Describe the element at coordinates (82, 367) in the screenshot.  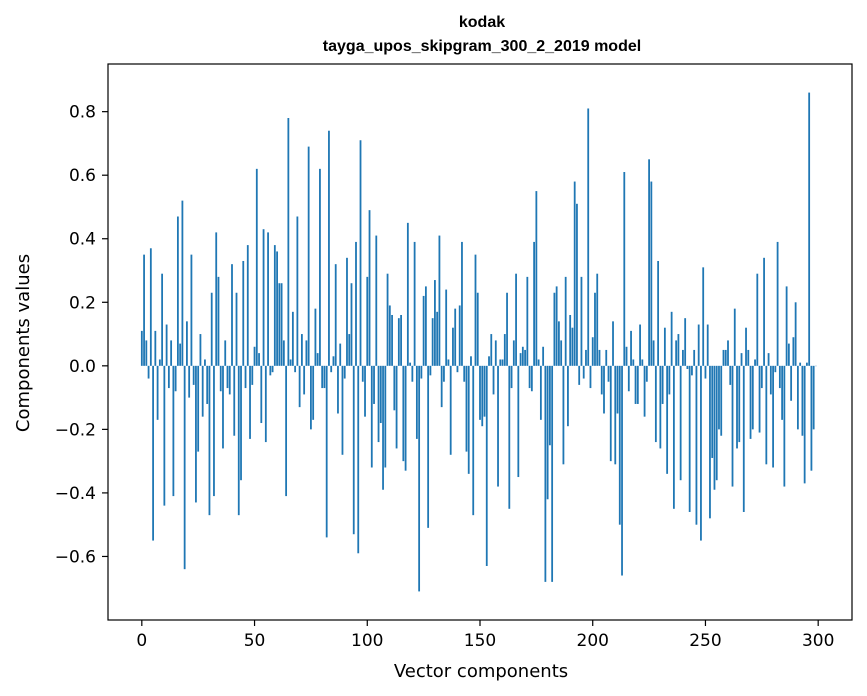
I see `y-tick-label: 0.0` at that location.